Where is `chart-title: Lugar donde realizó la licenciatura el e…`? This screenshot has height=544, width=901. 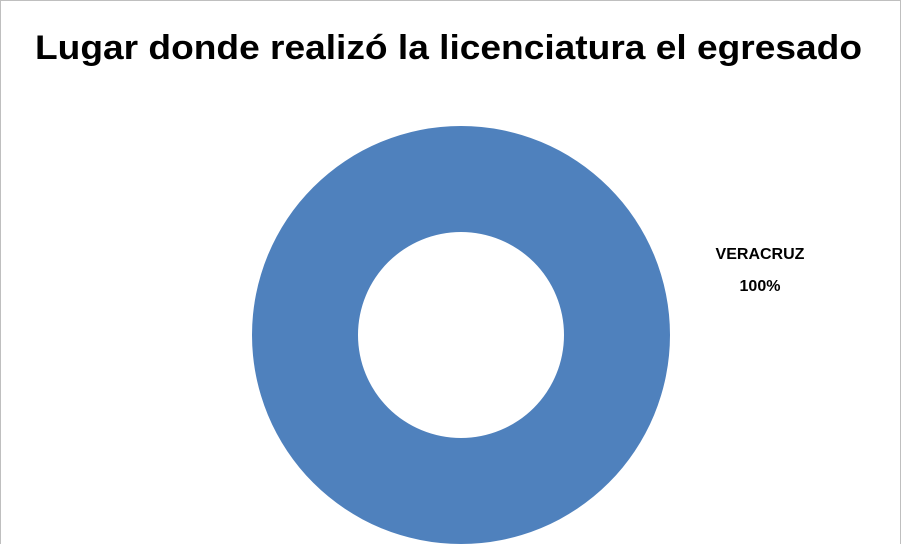 chart-title: Lugar donde realizó la licenciatura el e… is located at coordinates (448, 48).